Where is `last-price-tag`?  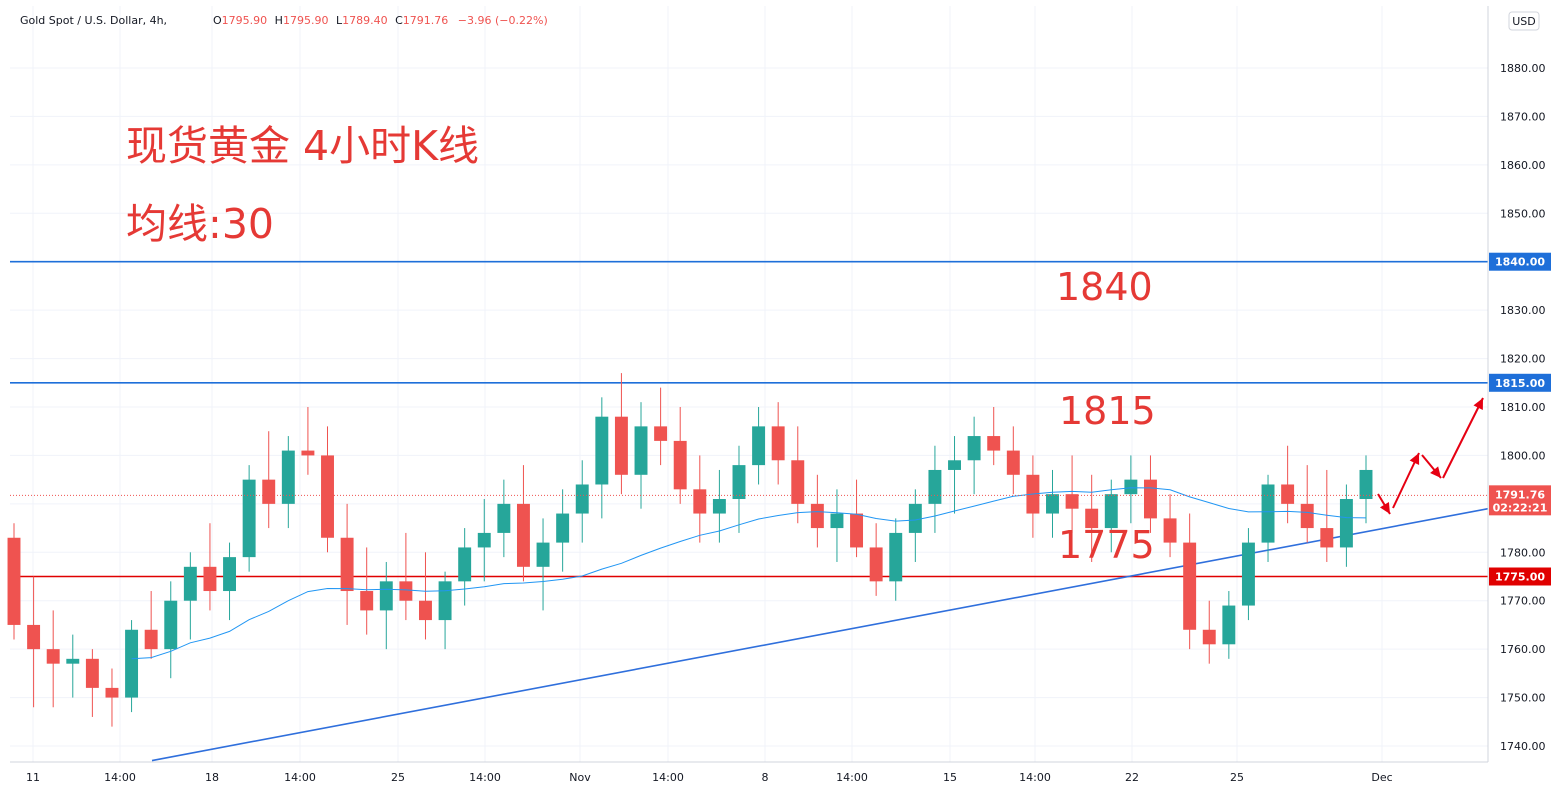 last-price-tag is located at coordinates (1520, 500).